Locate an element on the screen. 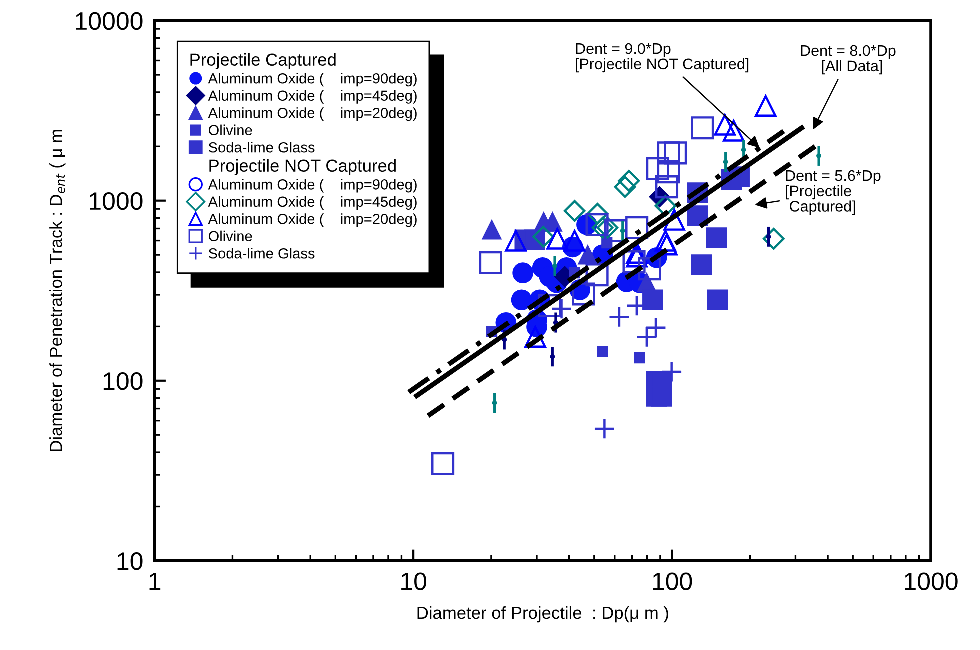  annotation: Dent = 9.0*Dp [Projectile NOT Captured] is located at coordinates (662, 58).